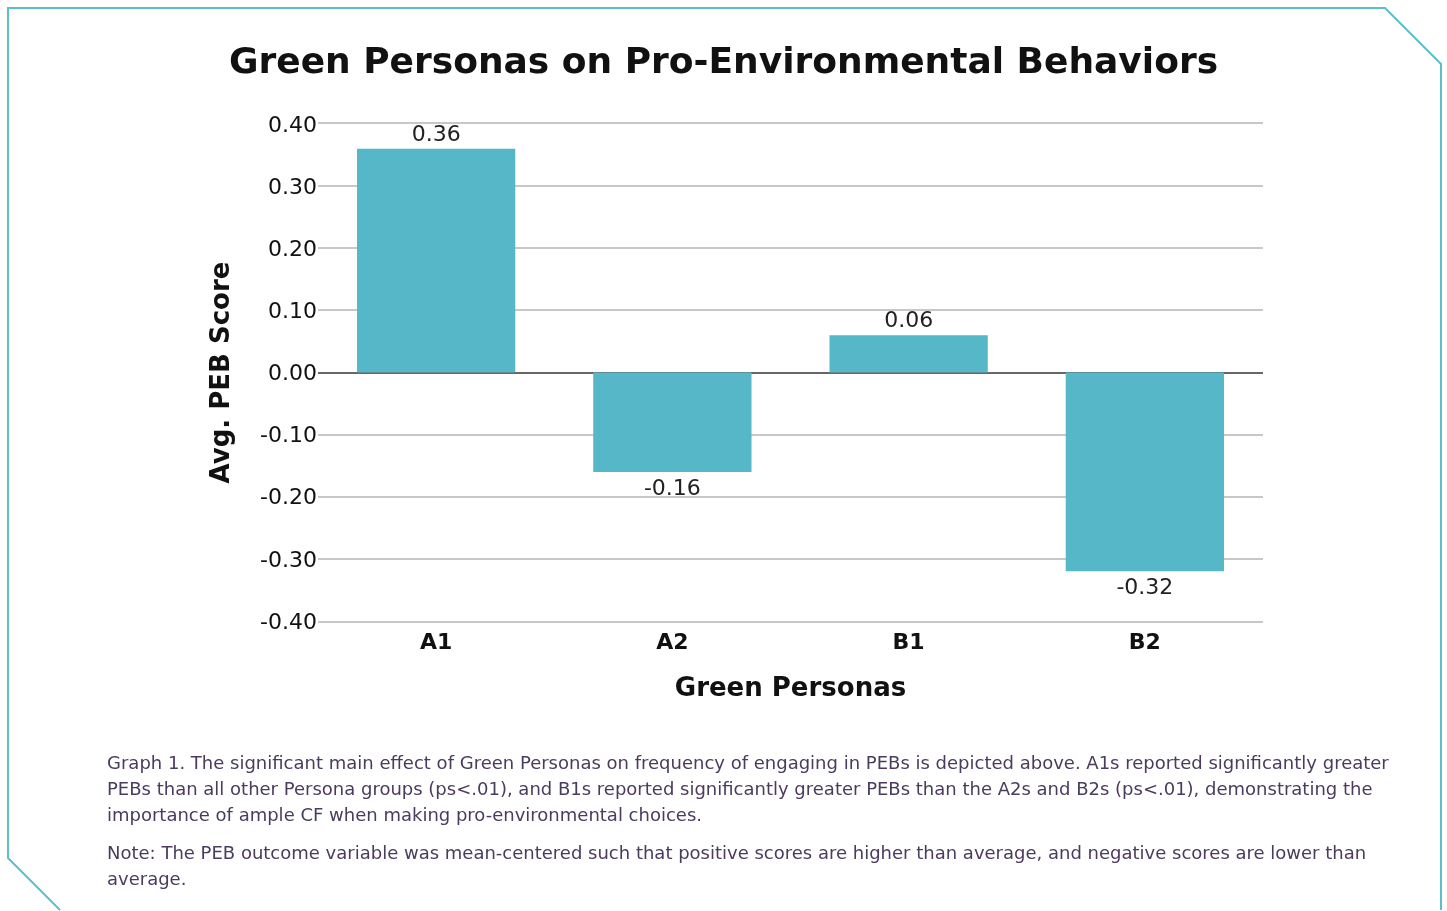 This screenshot has height=911, width=1447. Describe the element at coordinates (220, 372) in the screenshot. I see `y-axis-title: Avg. PEB Score` at that location.